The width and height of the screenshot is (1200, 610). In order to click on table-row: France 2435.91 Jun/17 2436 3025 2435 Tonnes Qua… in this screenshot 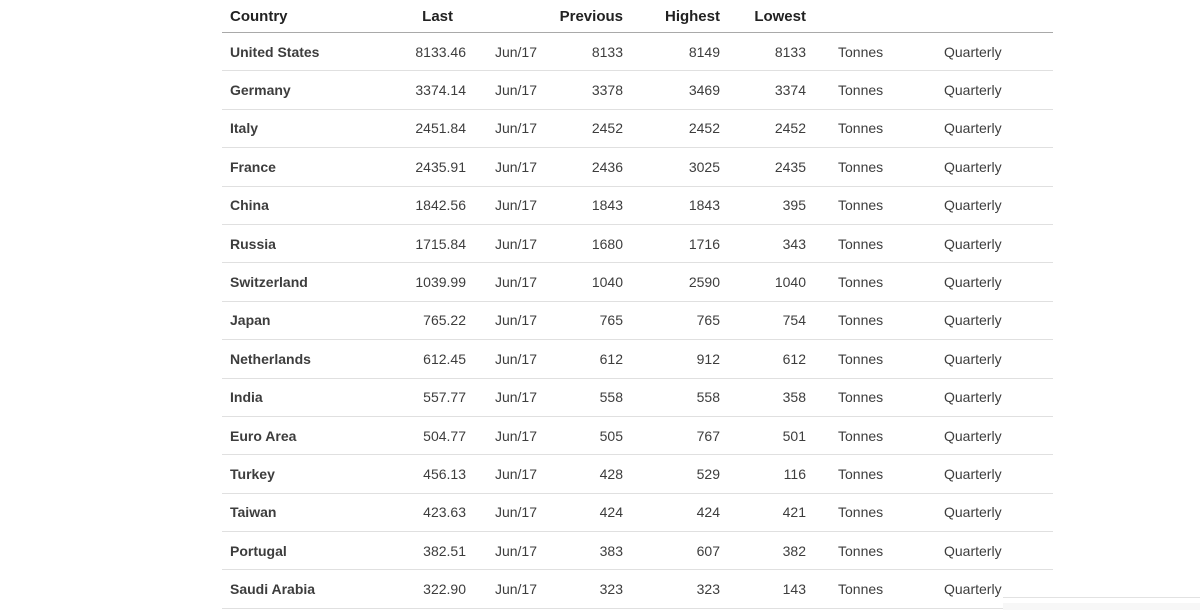, I will do `click(637, 167)`.